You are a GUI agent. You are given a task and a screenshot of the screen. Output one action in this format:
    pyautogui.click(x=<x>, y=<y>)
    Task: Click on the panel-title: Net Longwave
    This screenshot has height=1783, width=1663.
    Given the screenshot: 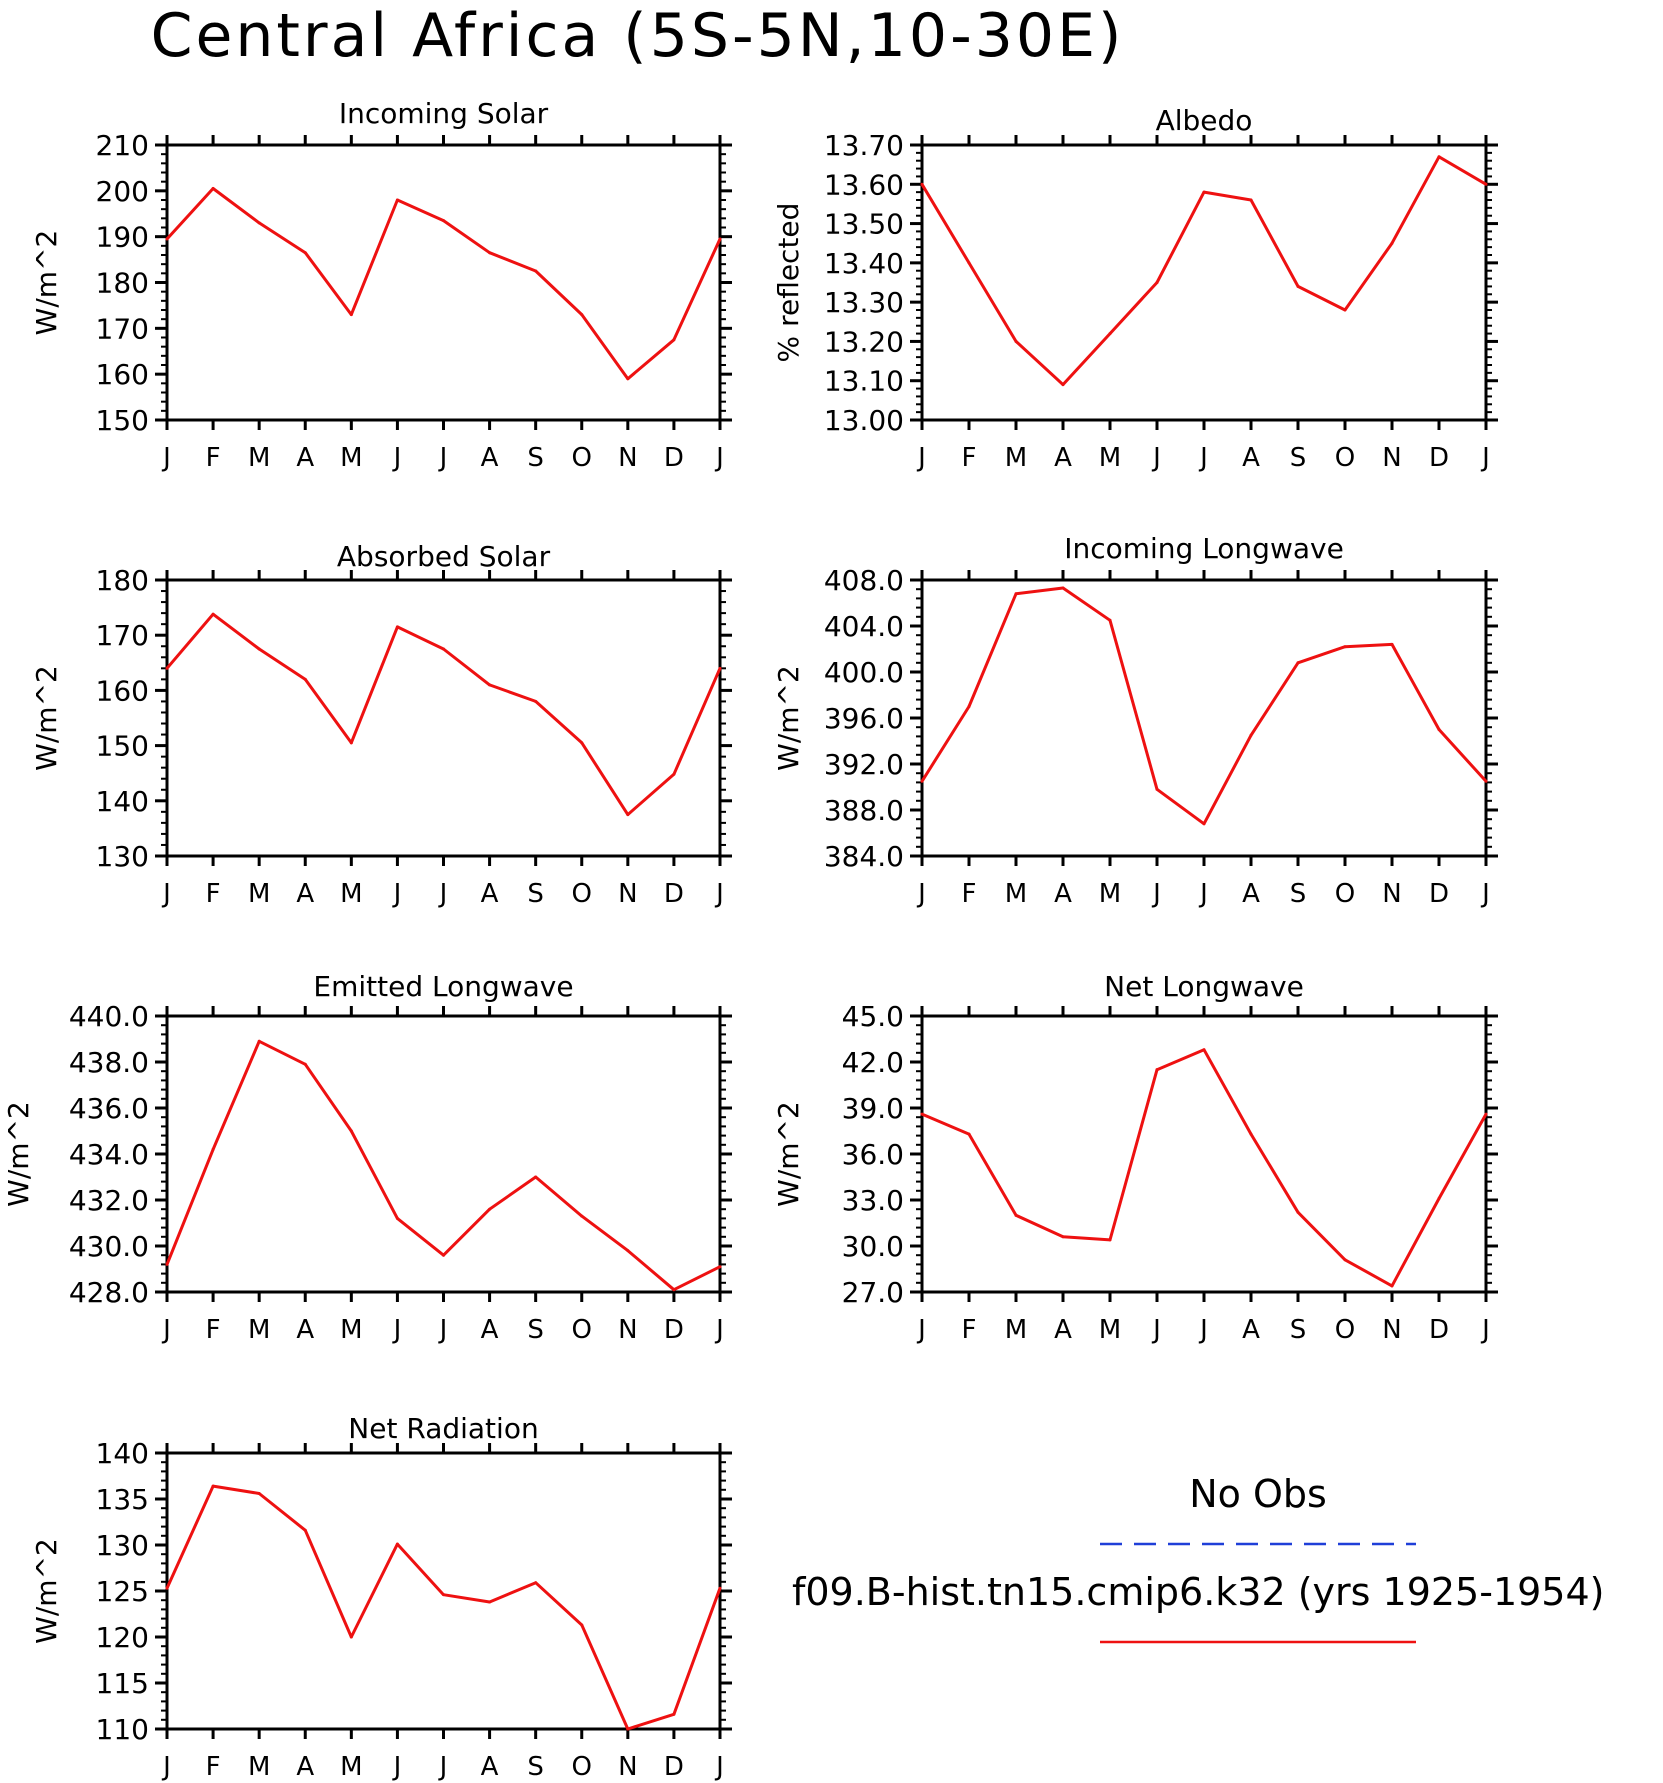 What is the action you would take?
    pyautogui.click(x=1204, y=986)
    